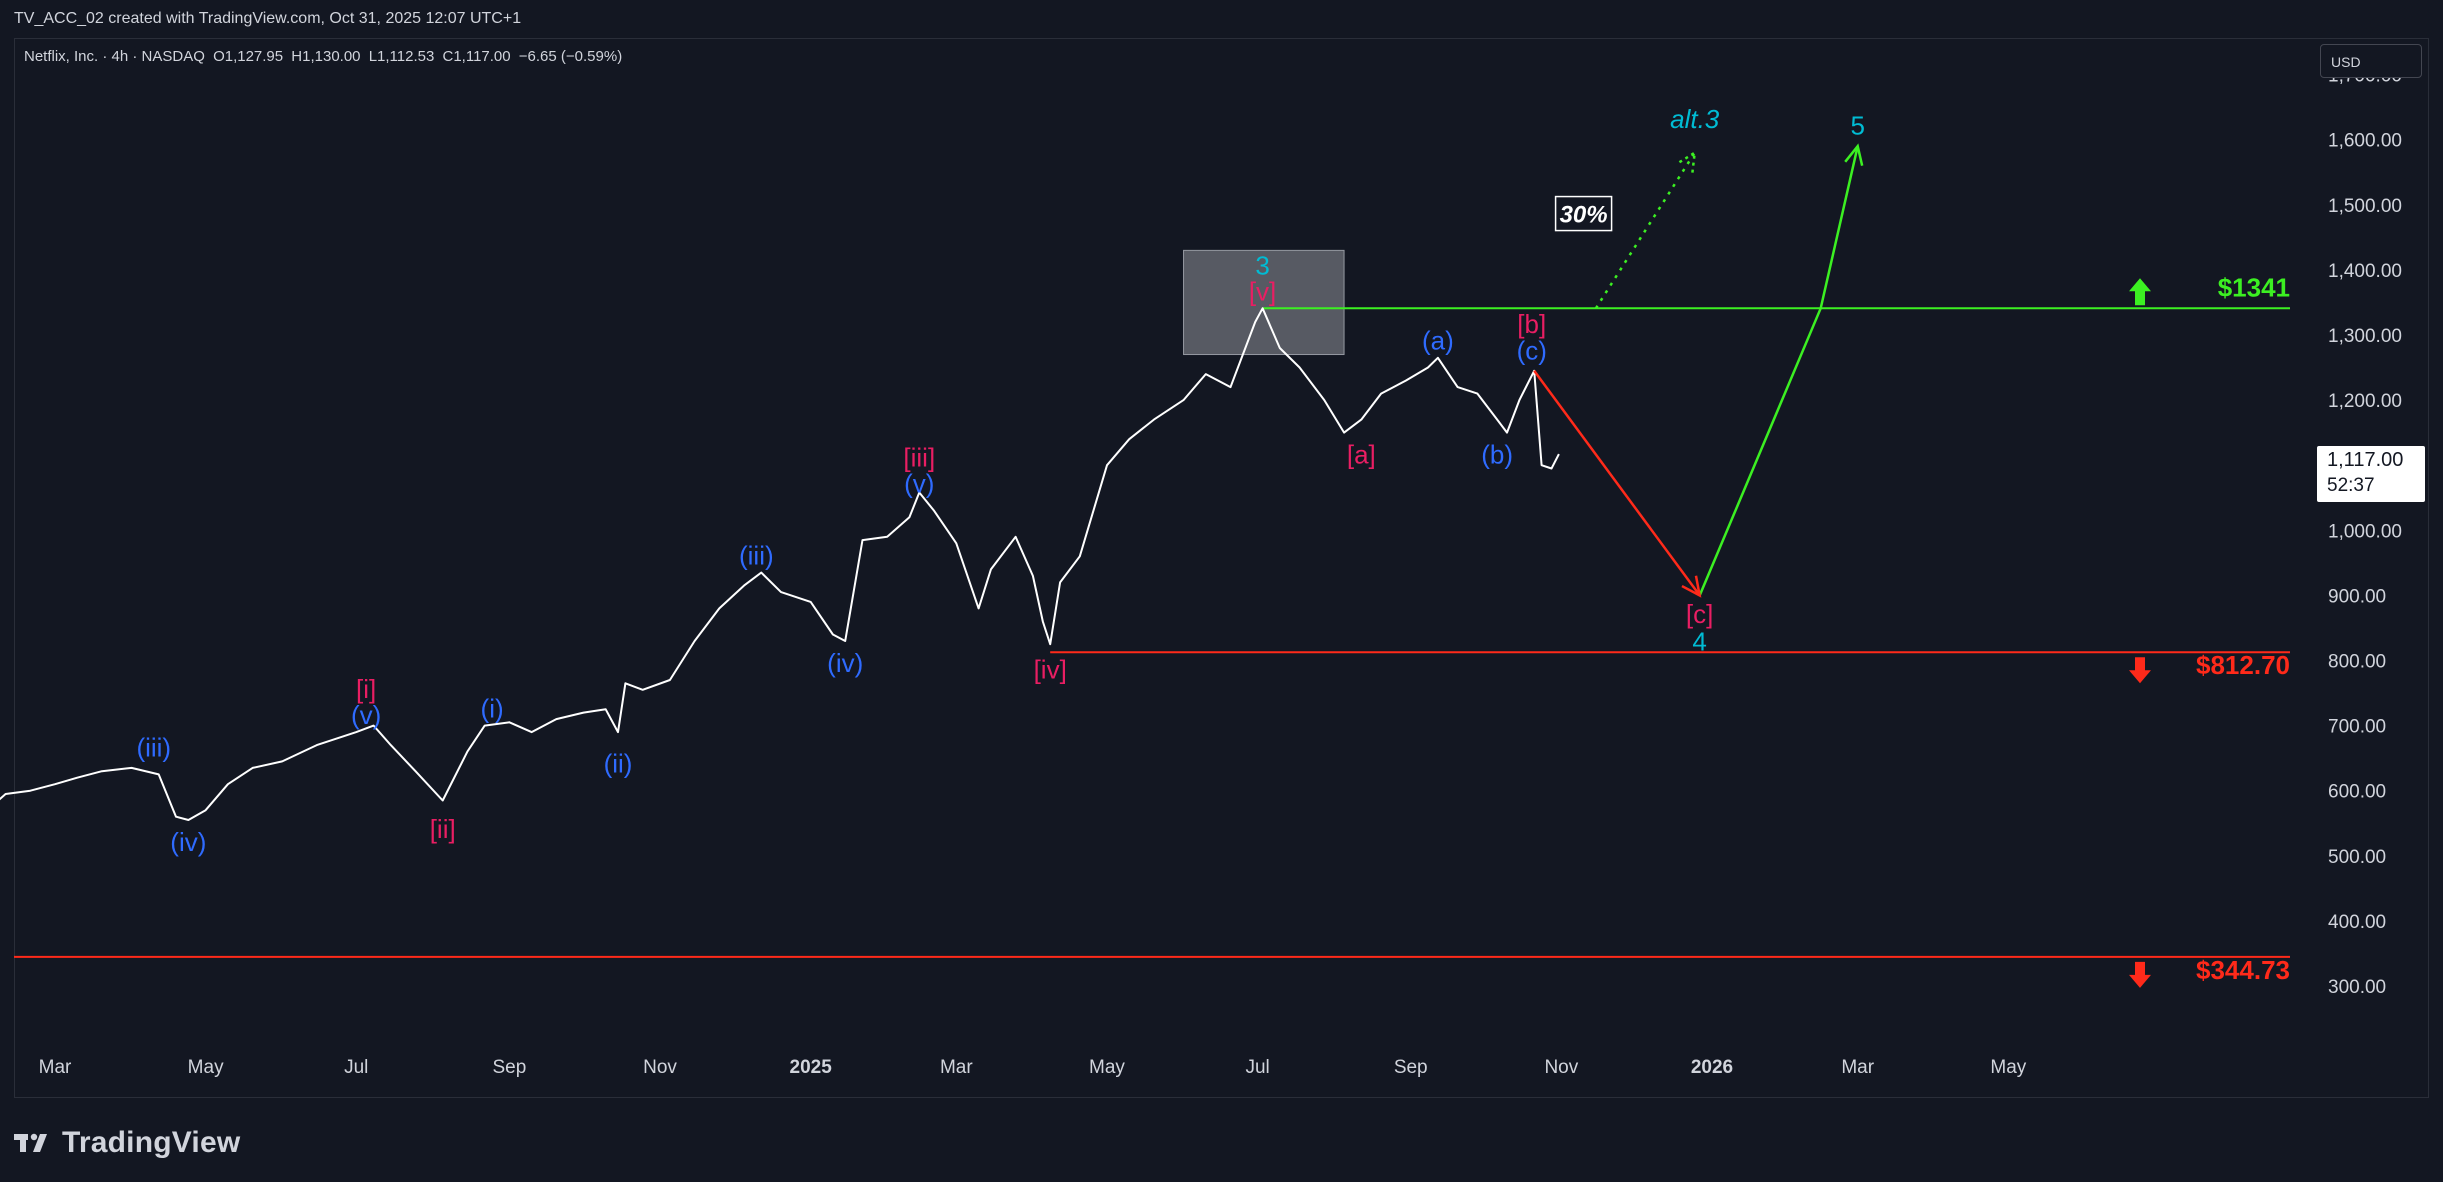  Describe the element at coordinates (1531, 324) in the screenshot. I see `wave-label: [b]` at that location.